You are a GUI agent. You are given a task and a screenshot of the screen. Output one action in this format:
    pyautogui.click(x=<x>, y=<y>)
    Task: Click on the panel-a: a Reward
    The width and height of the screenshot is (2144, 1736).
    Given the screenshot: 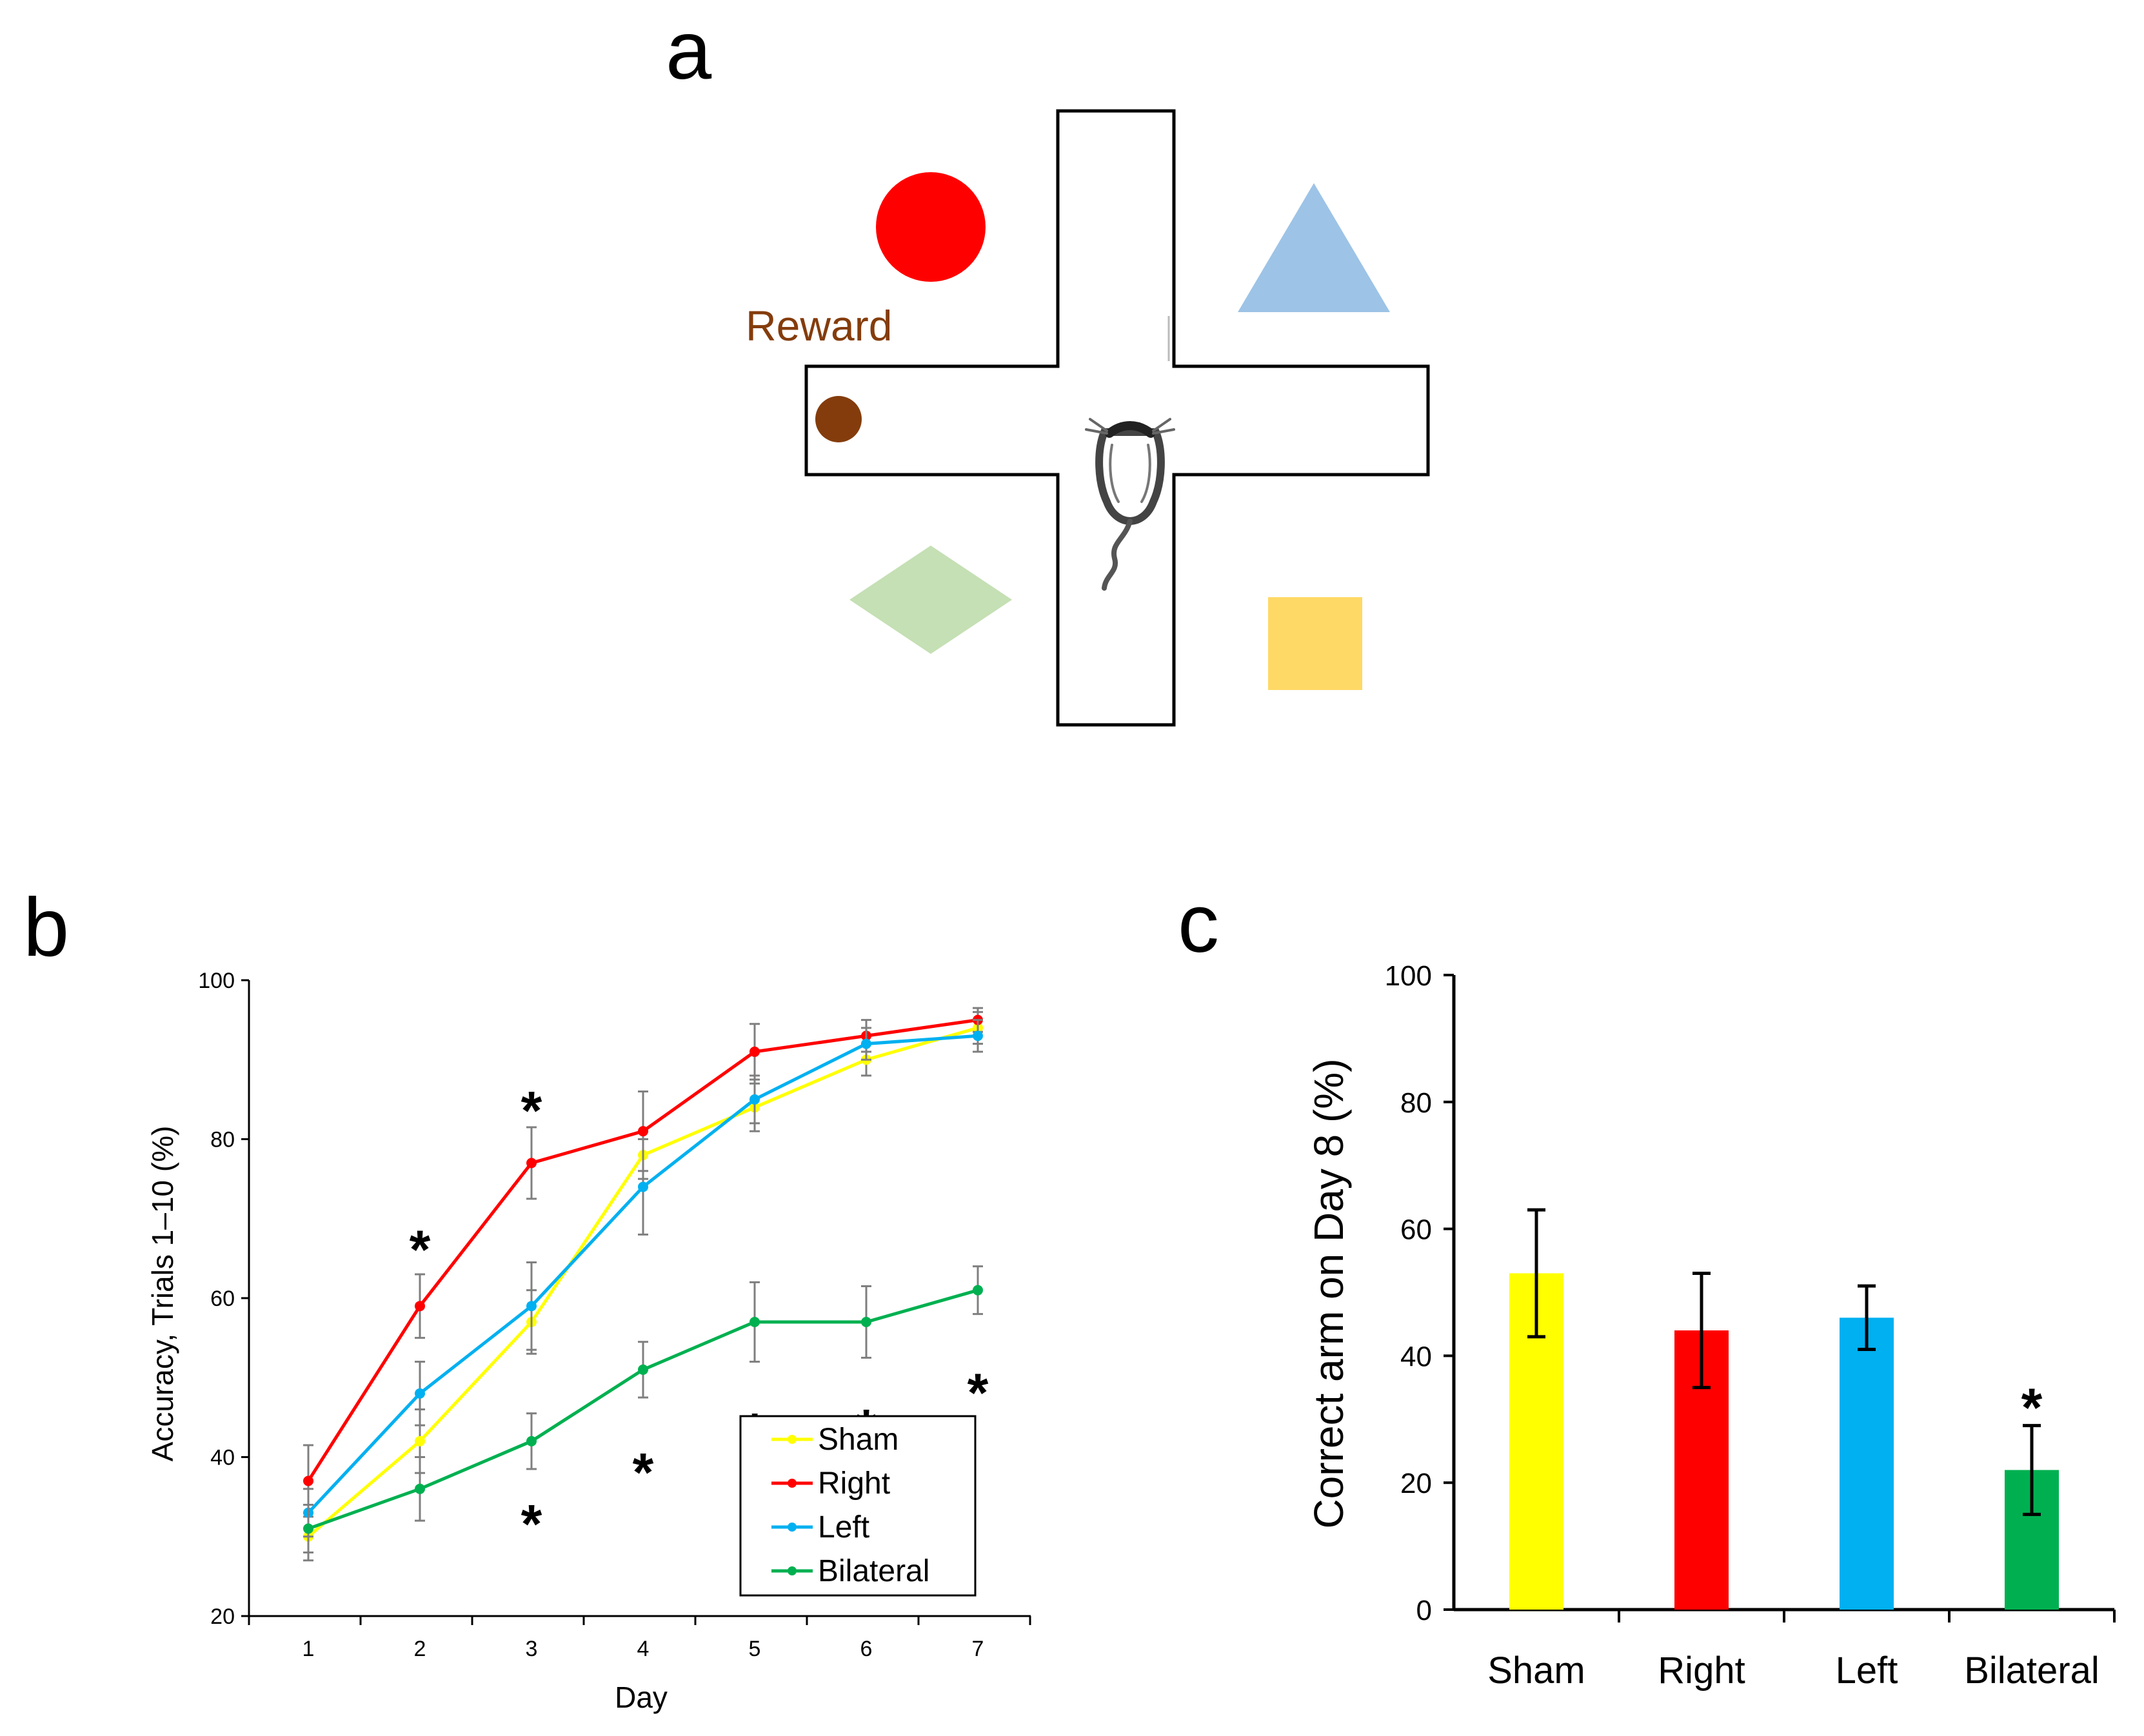 What is the action you would take?
    pyautogui.click(x=1048, y=366)
    